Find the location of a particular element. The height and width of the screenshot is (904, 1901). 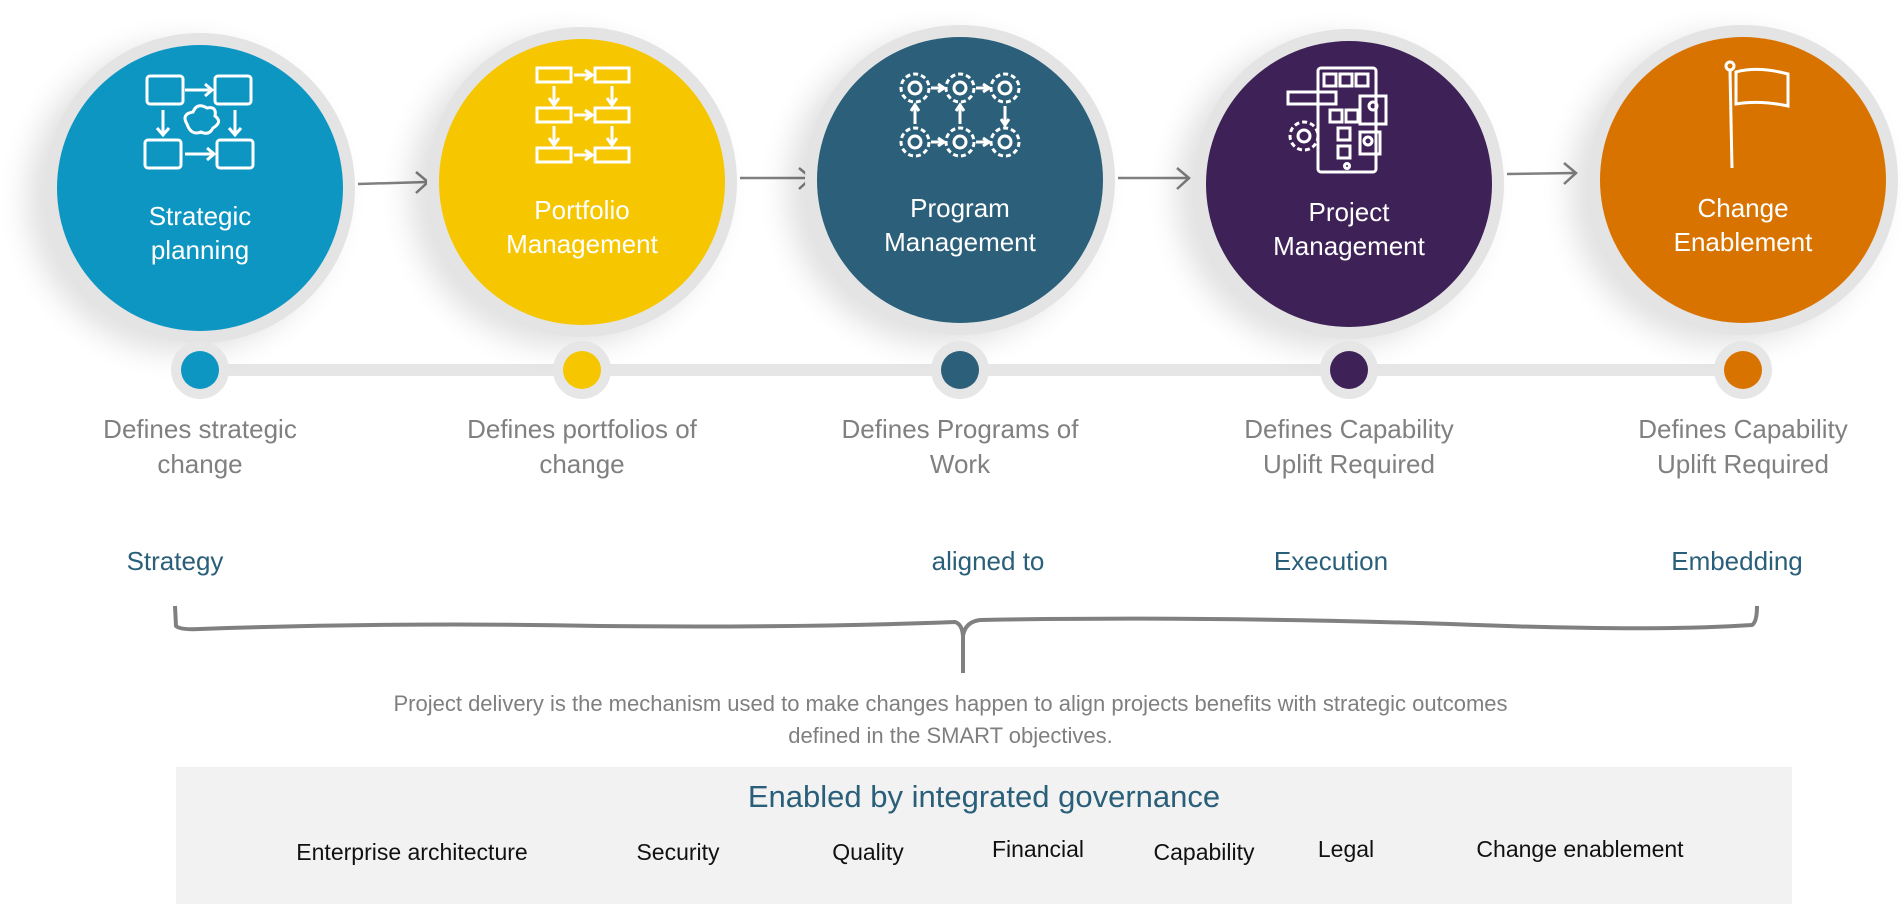

stage-title: Program Management is located at coordinates (960, 225).